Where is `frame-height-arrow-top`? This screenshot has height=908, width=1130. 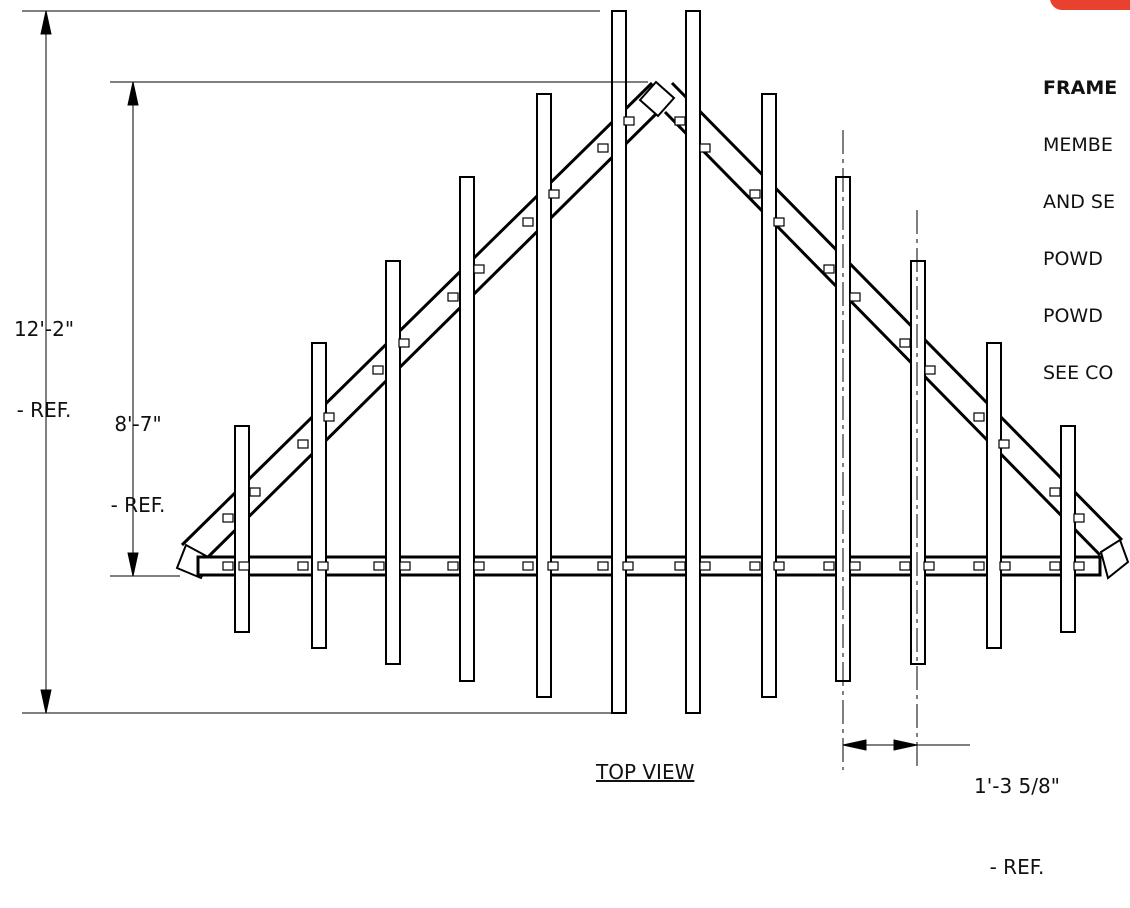
frame-height-arrow-top is located at coordinates (133, 93).